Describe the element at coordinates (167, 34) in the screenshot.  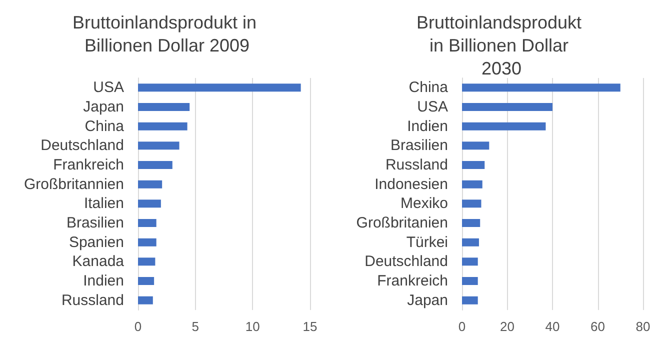
I see `chart-title: Bruttoinlandsprodukt in Billionen Dollar 2009` at that location.